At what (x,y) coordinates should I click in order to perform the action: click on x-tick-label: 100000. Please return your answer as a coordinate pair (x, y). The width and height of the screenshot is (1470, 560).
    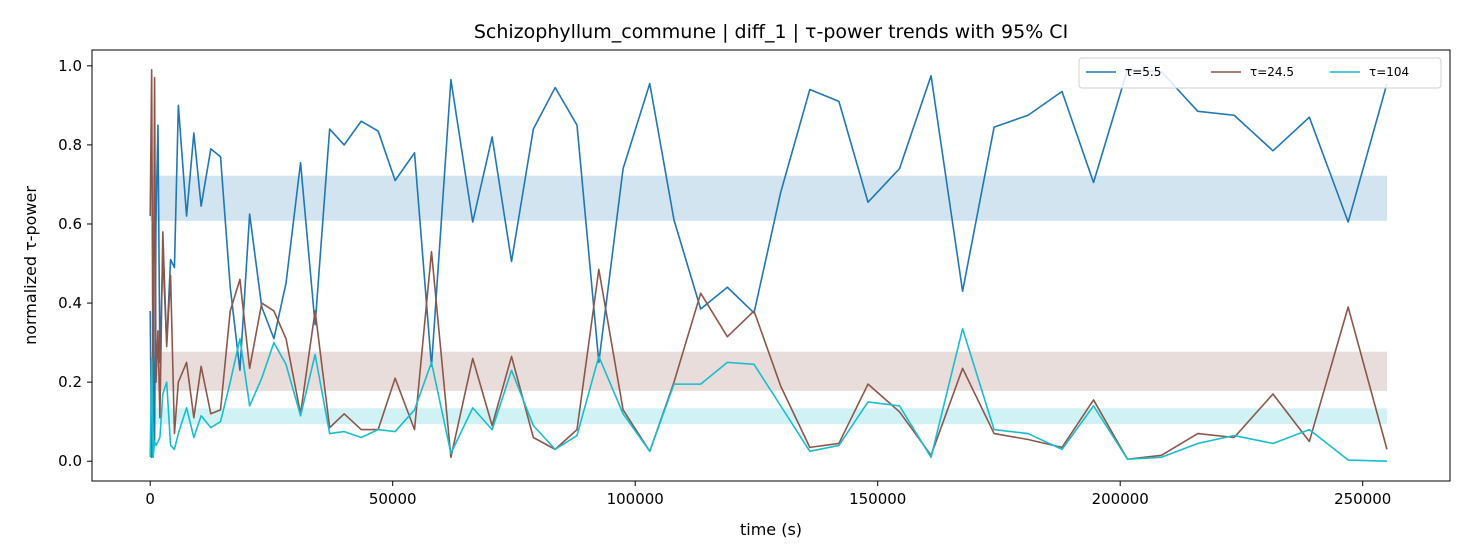
    Looking at the image, I should click on (635, 499).